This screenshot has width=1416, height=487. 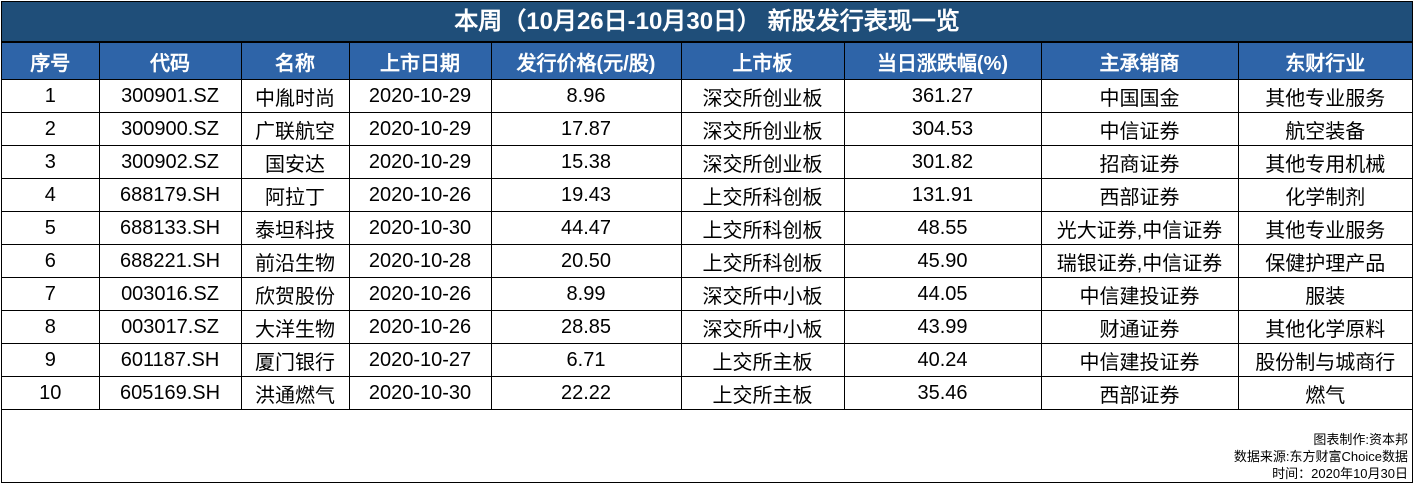 I want to click on table-cell: 股份制与城商行, so click(x=1324, y=360).